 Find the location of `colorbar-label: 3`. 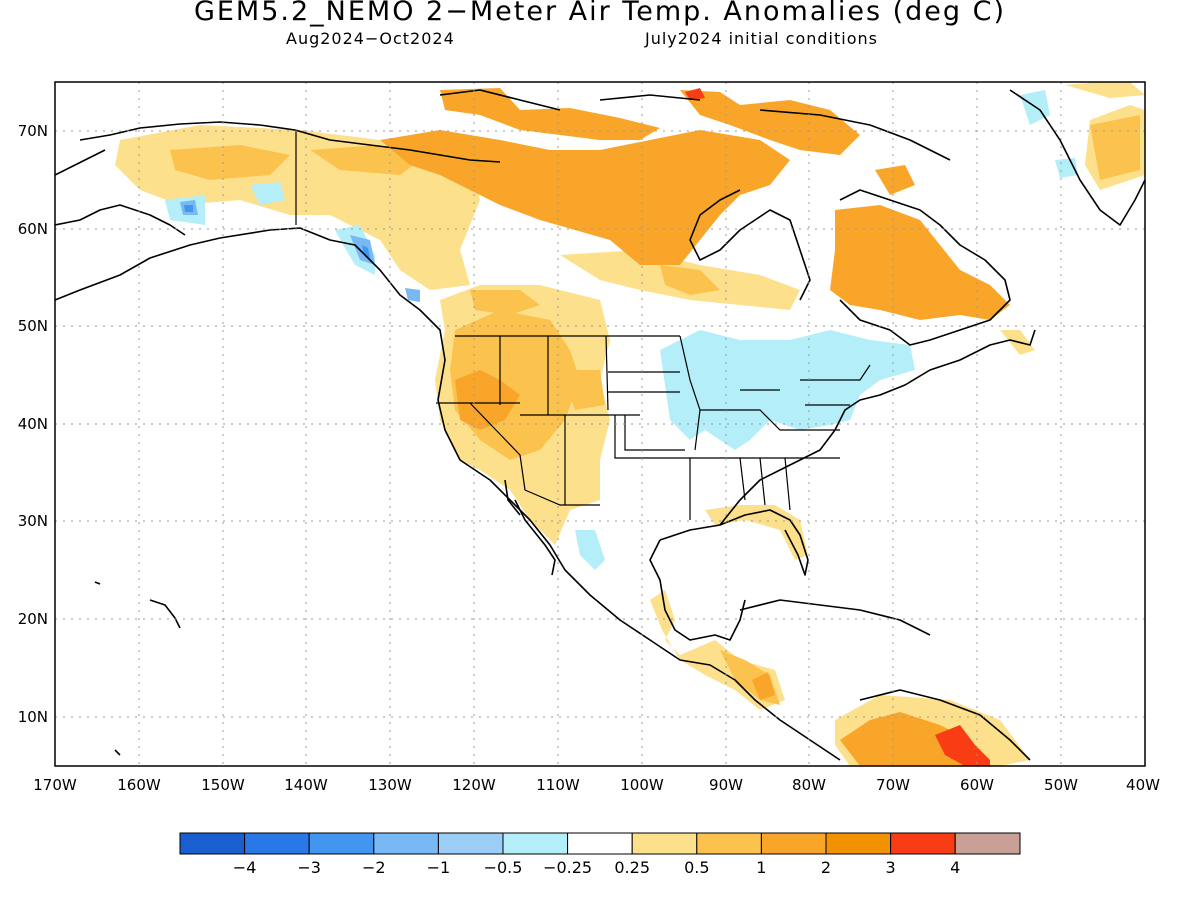

colorbar-label: 3 is located at coordinates (891, 867).